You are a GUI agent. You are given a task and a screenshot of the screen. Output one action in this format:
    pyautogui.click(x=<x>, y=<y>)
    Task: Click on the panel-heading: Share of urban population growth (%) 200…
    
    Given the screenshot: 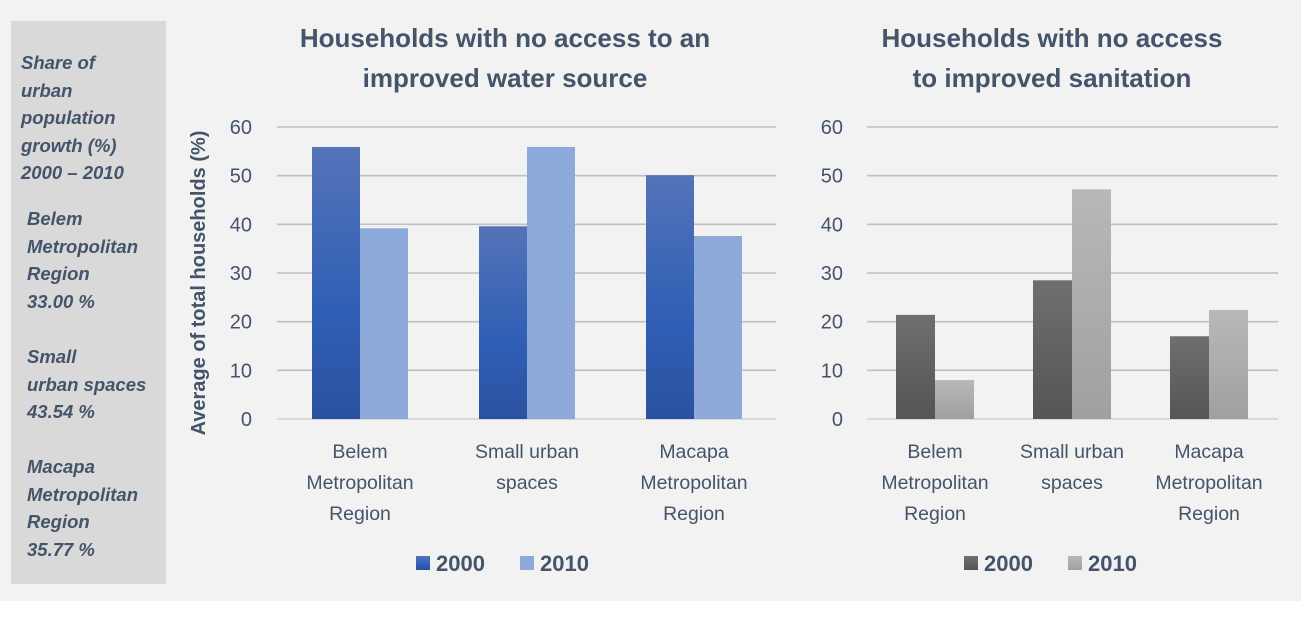 What is the action you would take?
    pyautogui.click(x=93, y=118)
    